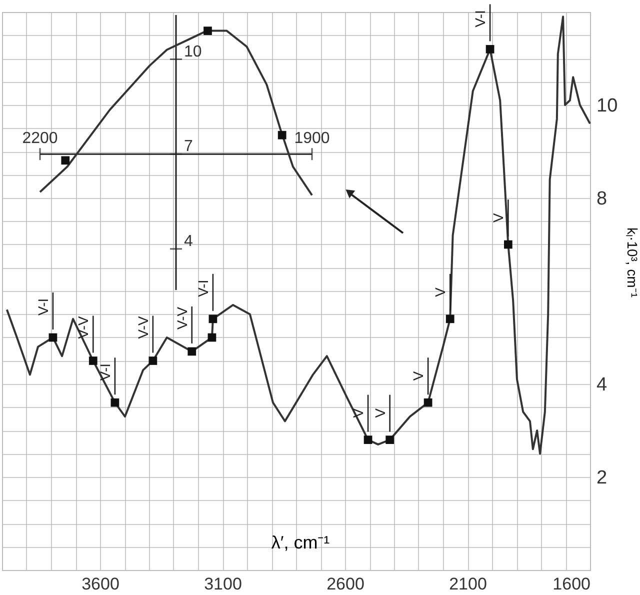 The height and width of the screenshot is (595, 640). I want to click on y-tick-label: 7, so click(188, 147).